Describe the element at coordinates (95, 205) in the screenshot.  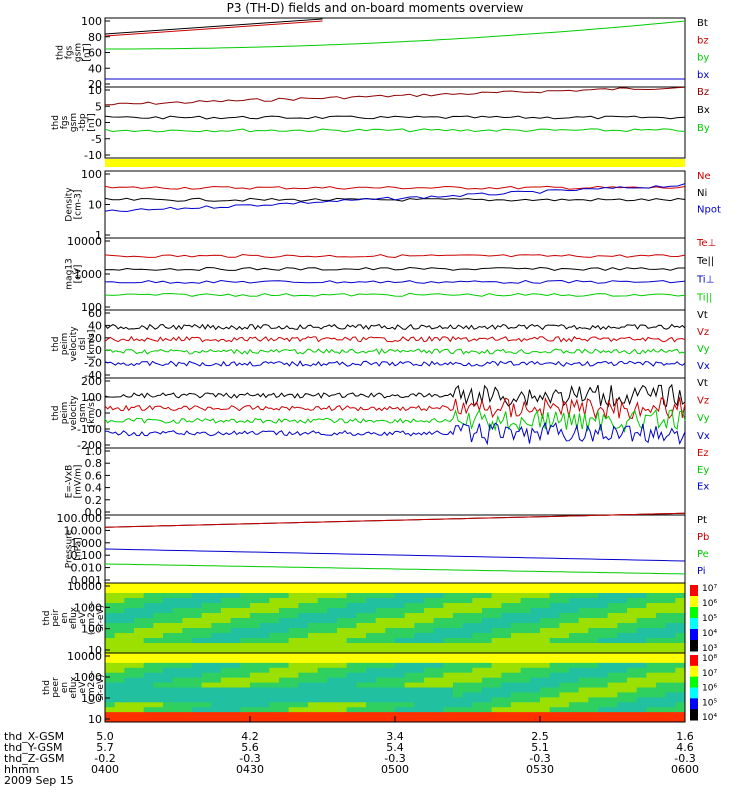
I see `y-tick-label: 10` at that location.